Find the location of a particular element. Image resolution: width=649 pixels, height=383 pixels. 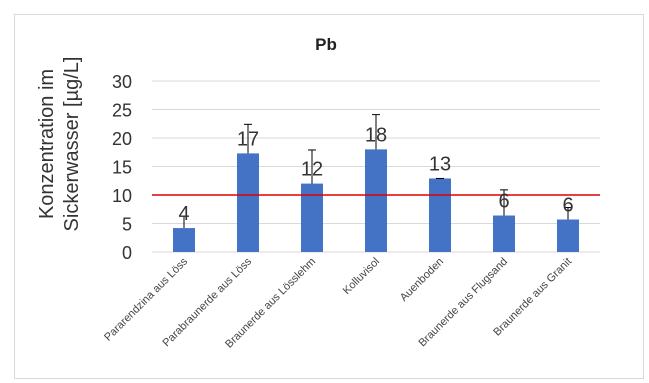

y-tick-label: 20 is located at coordinates (122, 139).